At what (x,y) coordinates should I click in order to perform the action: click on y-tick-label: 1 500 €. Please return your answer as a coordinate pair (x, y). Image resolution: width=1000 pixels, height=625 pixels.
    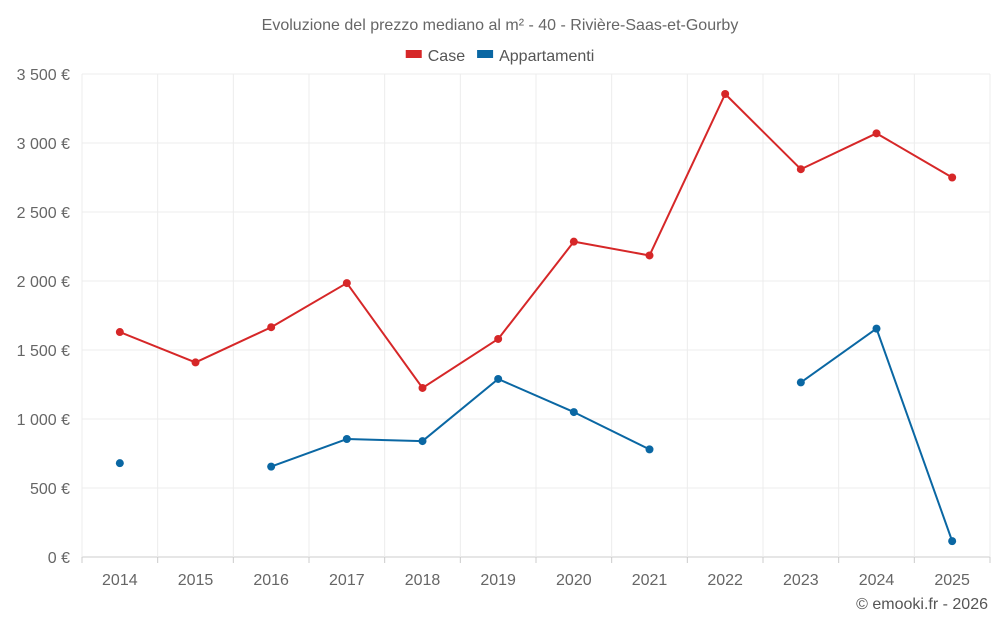
    Looking at the image, I should click on (43, 351).